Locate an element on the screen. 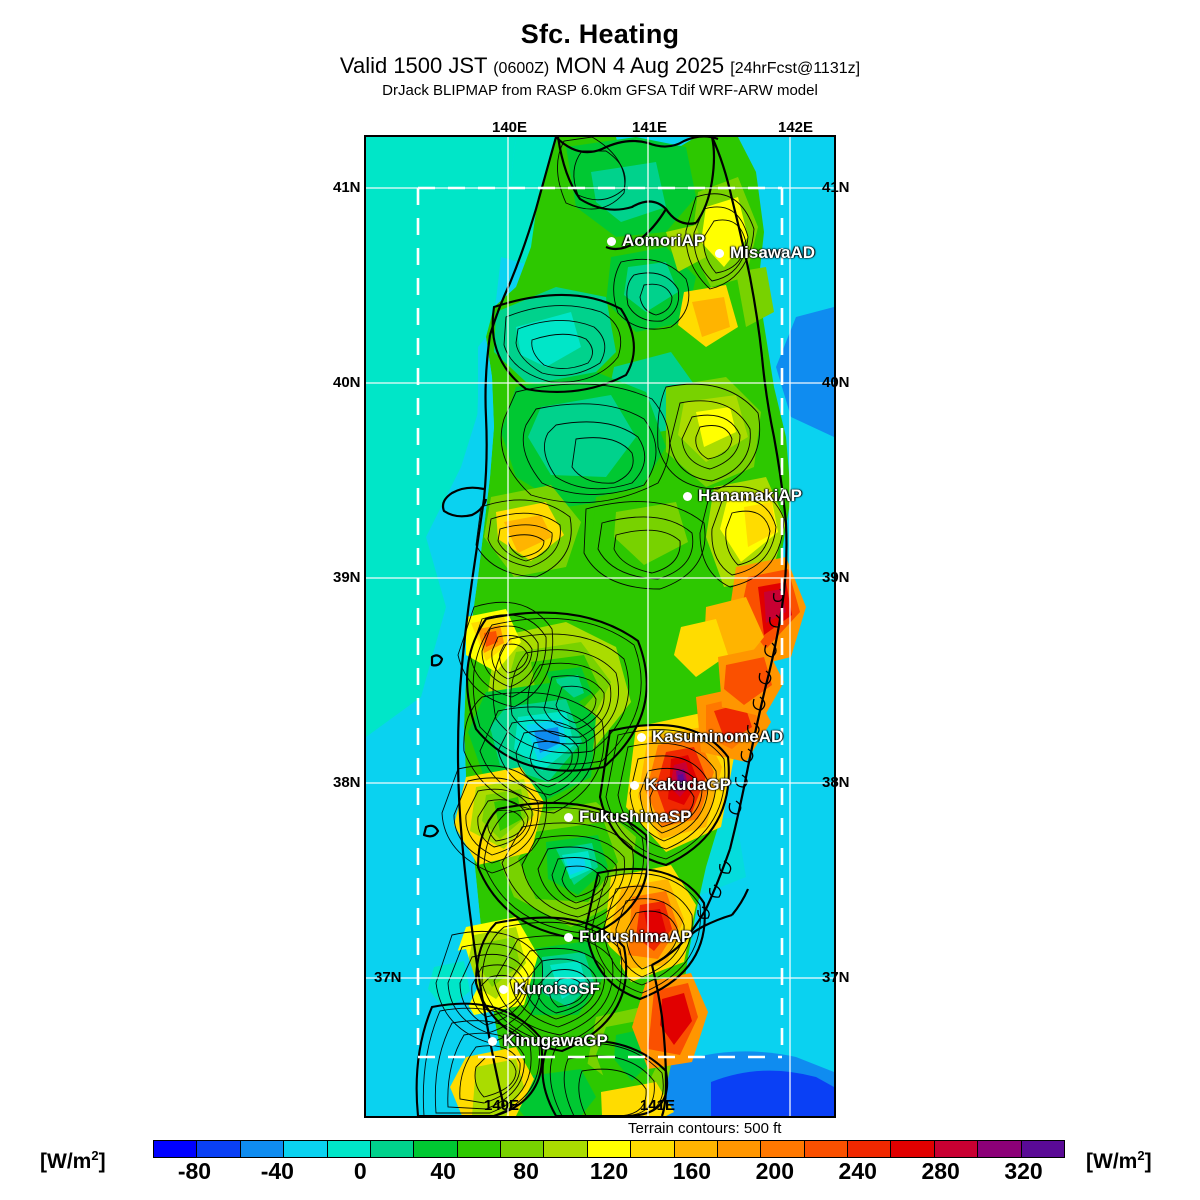 Image resolution: width=1200 pixels, height=1200 pixels. lon-label-bottom-141e: 141E is located at coordinates (658, 1105).